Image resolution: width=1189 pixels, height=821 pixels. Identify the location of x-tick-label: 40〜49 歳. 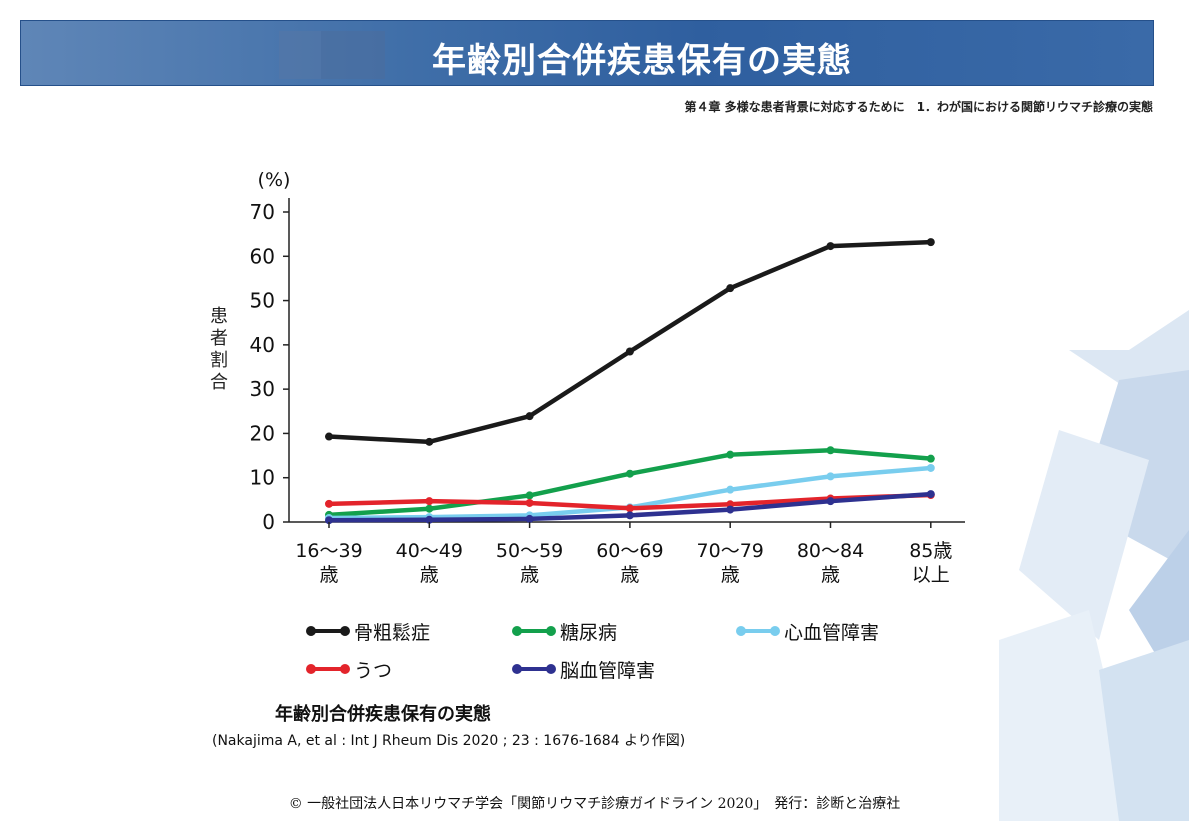
(429, 563).